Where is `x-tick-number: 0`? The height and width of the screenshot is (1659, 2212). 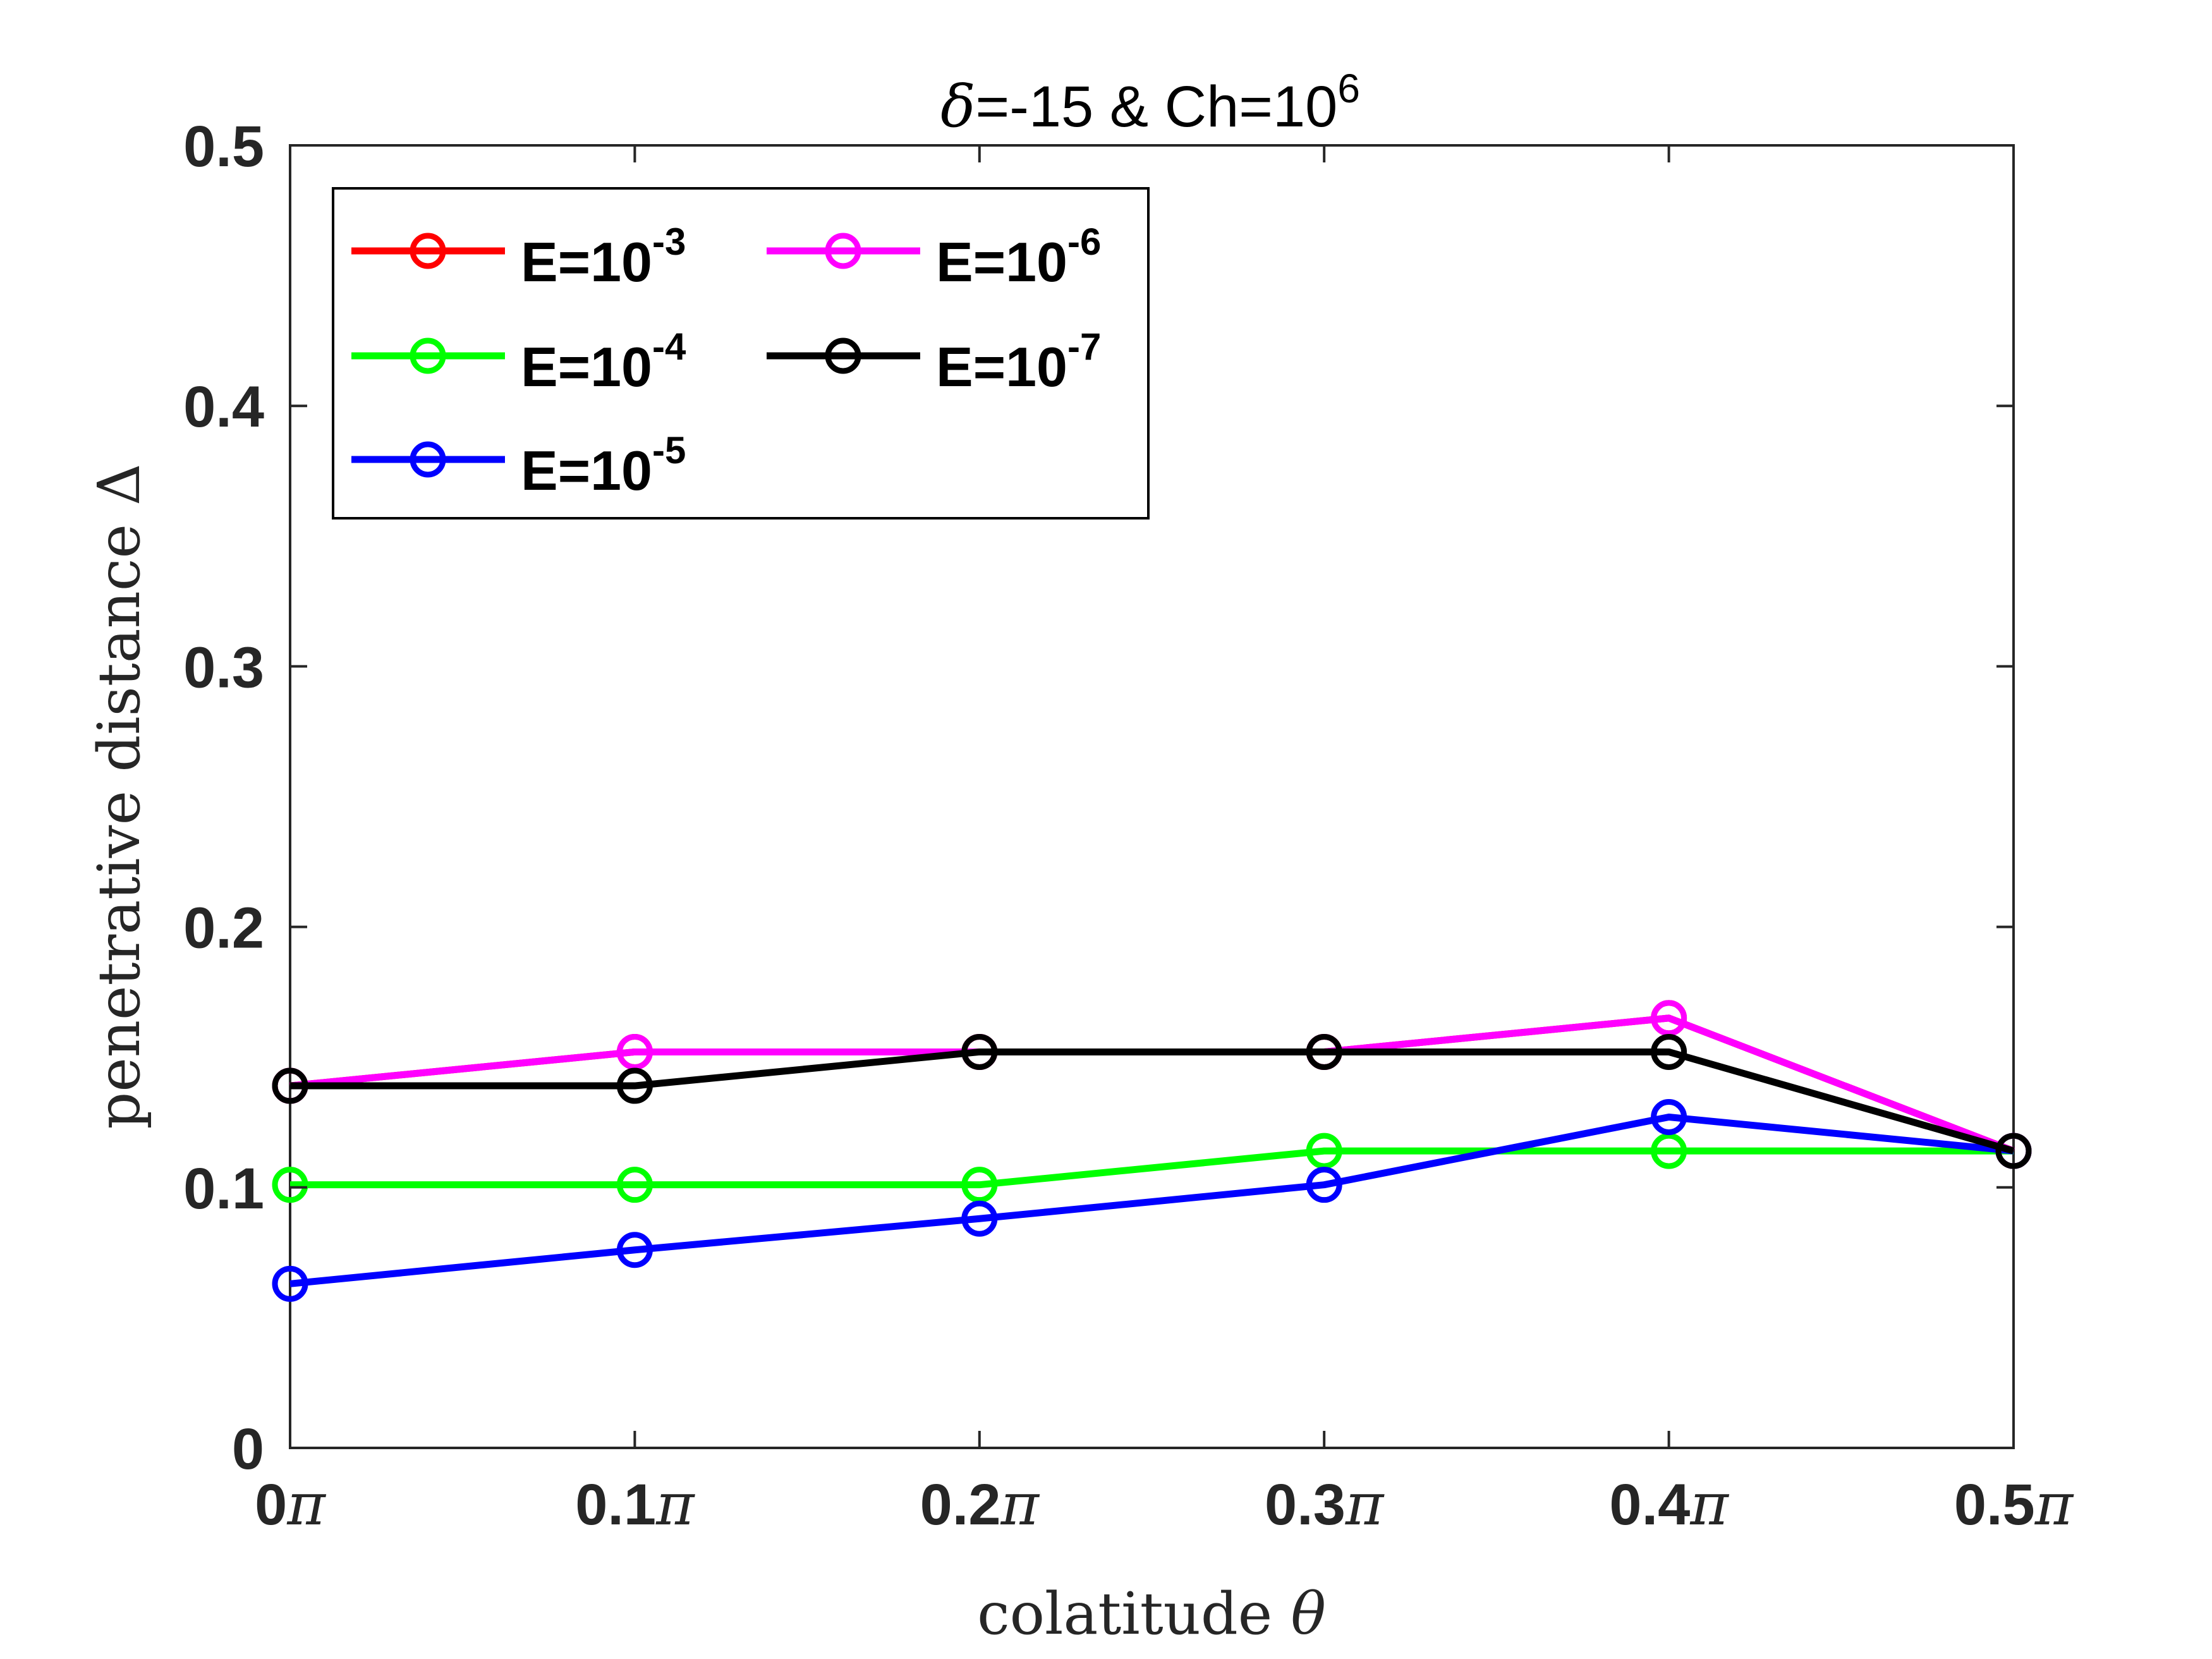
x-tick-number: 0 is located at coordinates (271, 1505).